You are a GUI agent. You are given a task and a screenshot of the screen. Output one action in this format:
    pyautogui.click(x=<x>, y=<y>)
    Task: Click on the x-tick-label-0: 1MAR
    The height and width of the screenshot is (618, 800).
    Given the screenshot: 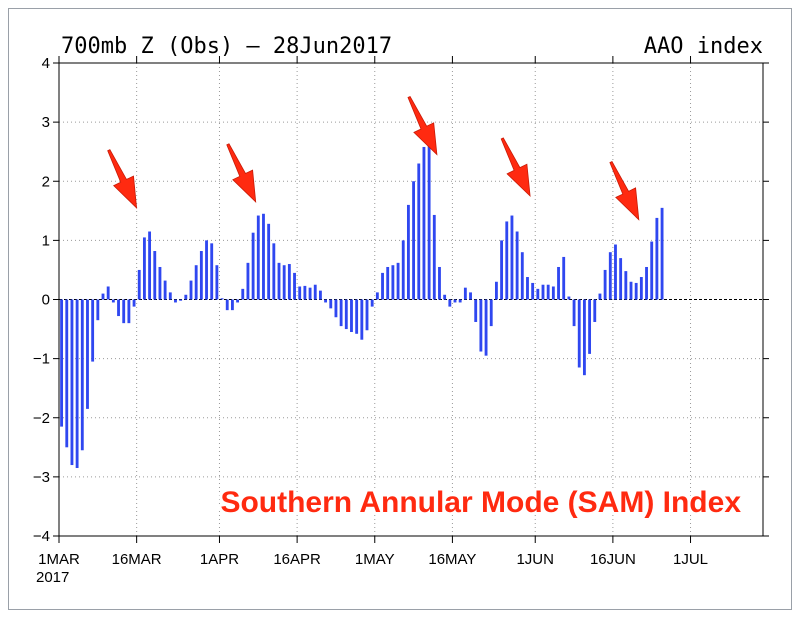 What is the action you would take?
    pyautogui.click(x=59, y=559)
    